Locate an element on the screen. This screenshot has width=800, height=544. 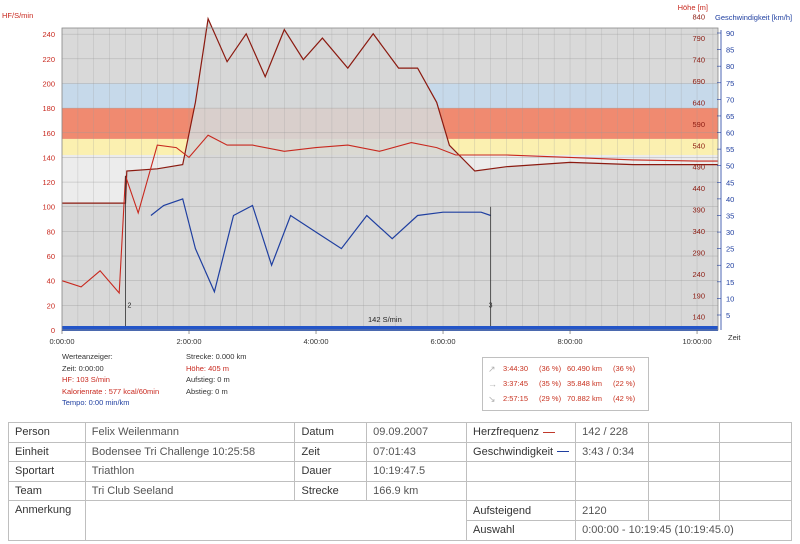
x-tick-label: 0:00:00 is located at coordinates (61, 341).